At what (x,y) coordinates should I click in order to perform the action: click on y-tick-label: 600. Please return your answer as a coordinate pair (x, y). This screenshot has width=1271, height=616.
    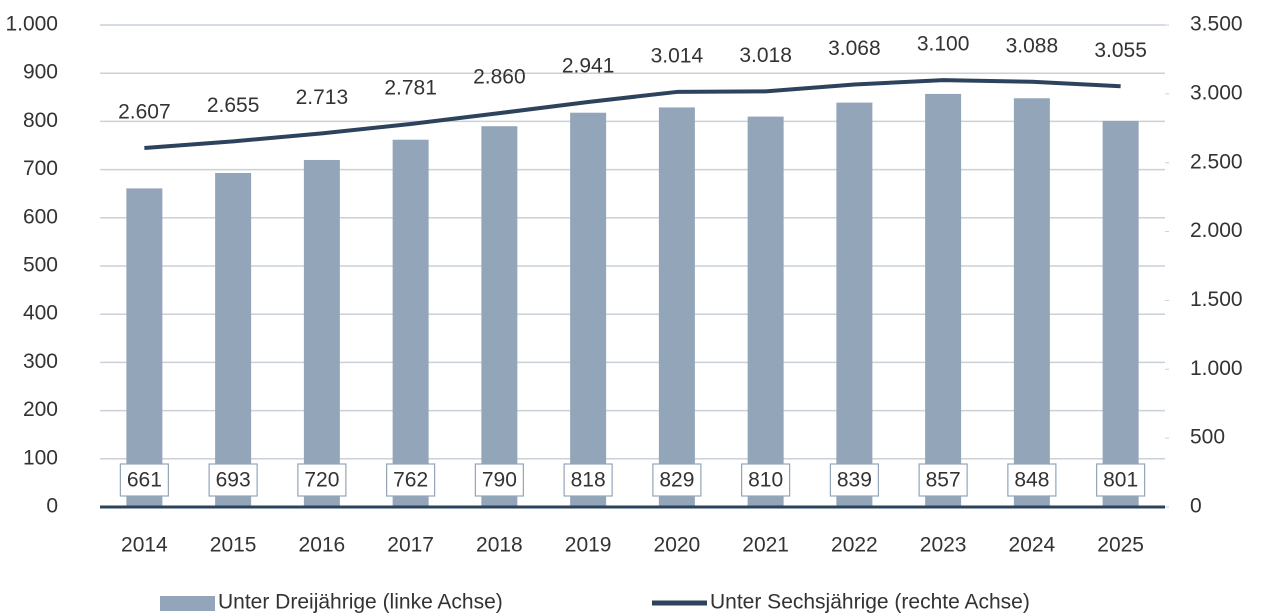
    Looking at the image, I should click on (40, 216).